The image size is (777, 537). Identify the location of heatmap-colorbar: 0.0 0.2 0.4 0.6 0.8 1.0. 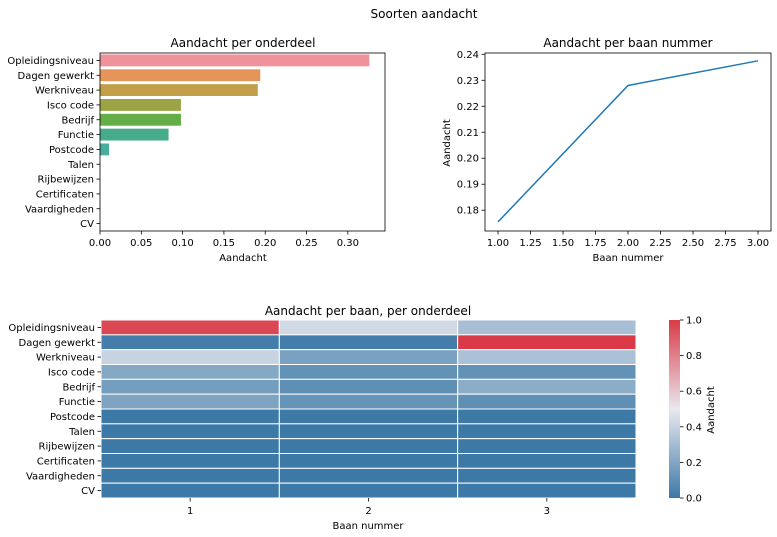
(685, 410).